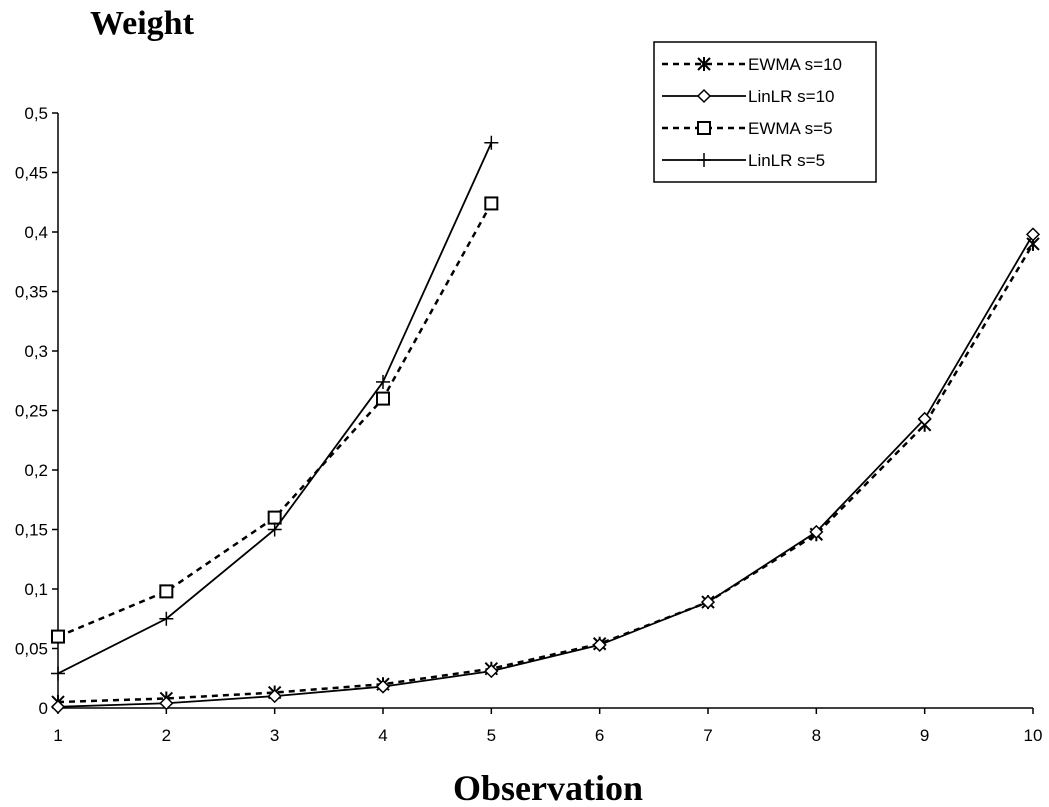  Describe the element at coordinates (43, 708) in the screenshot. I see `y-tick-label: 0` at that location.